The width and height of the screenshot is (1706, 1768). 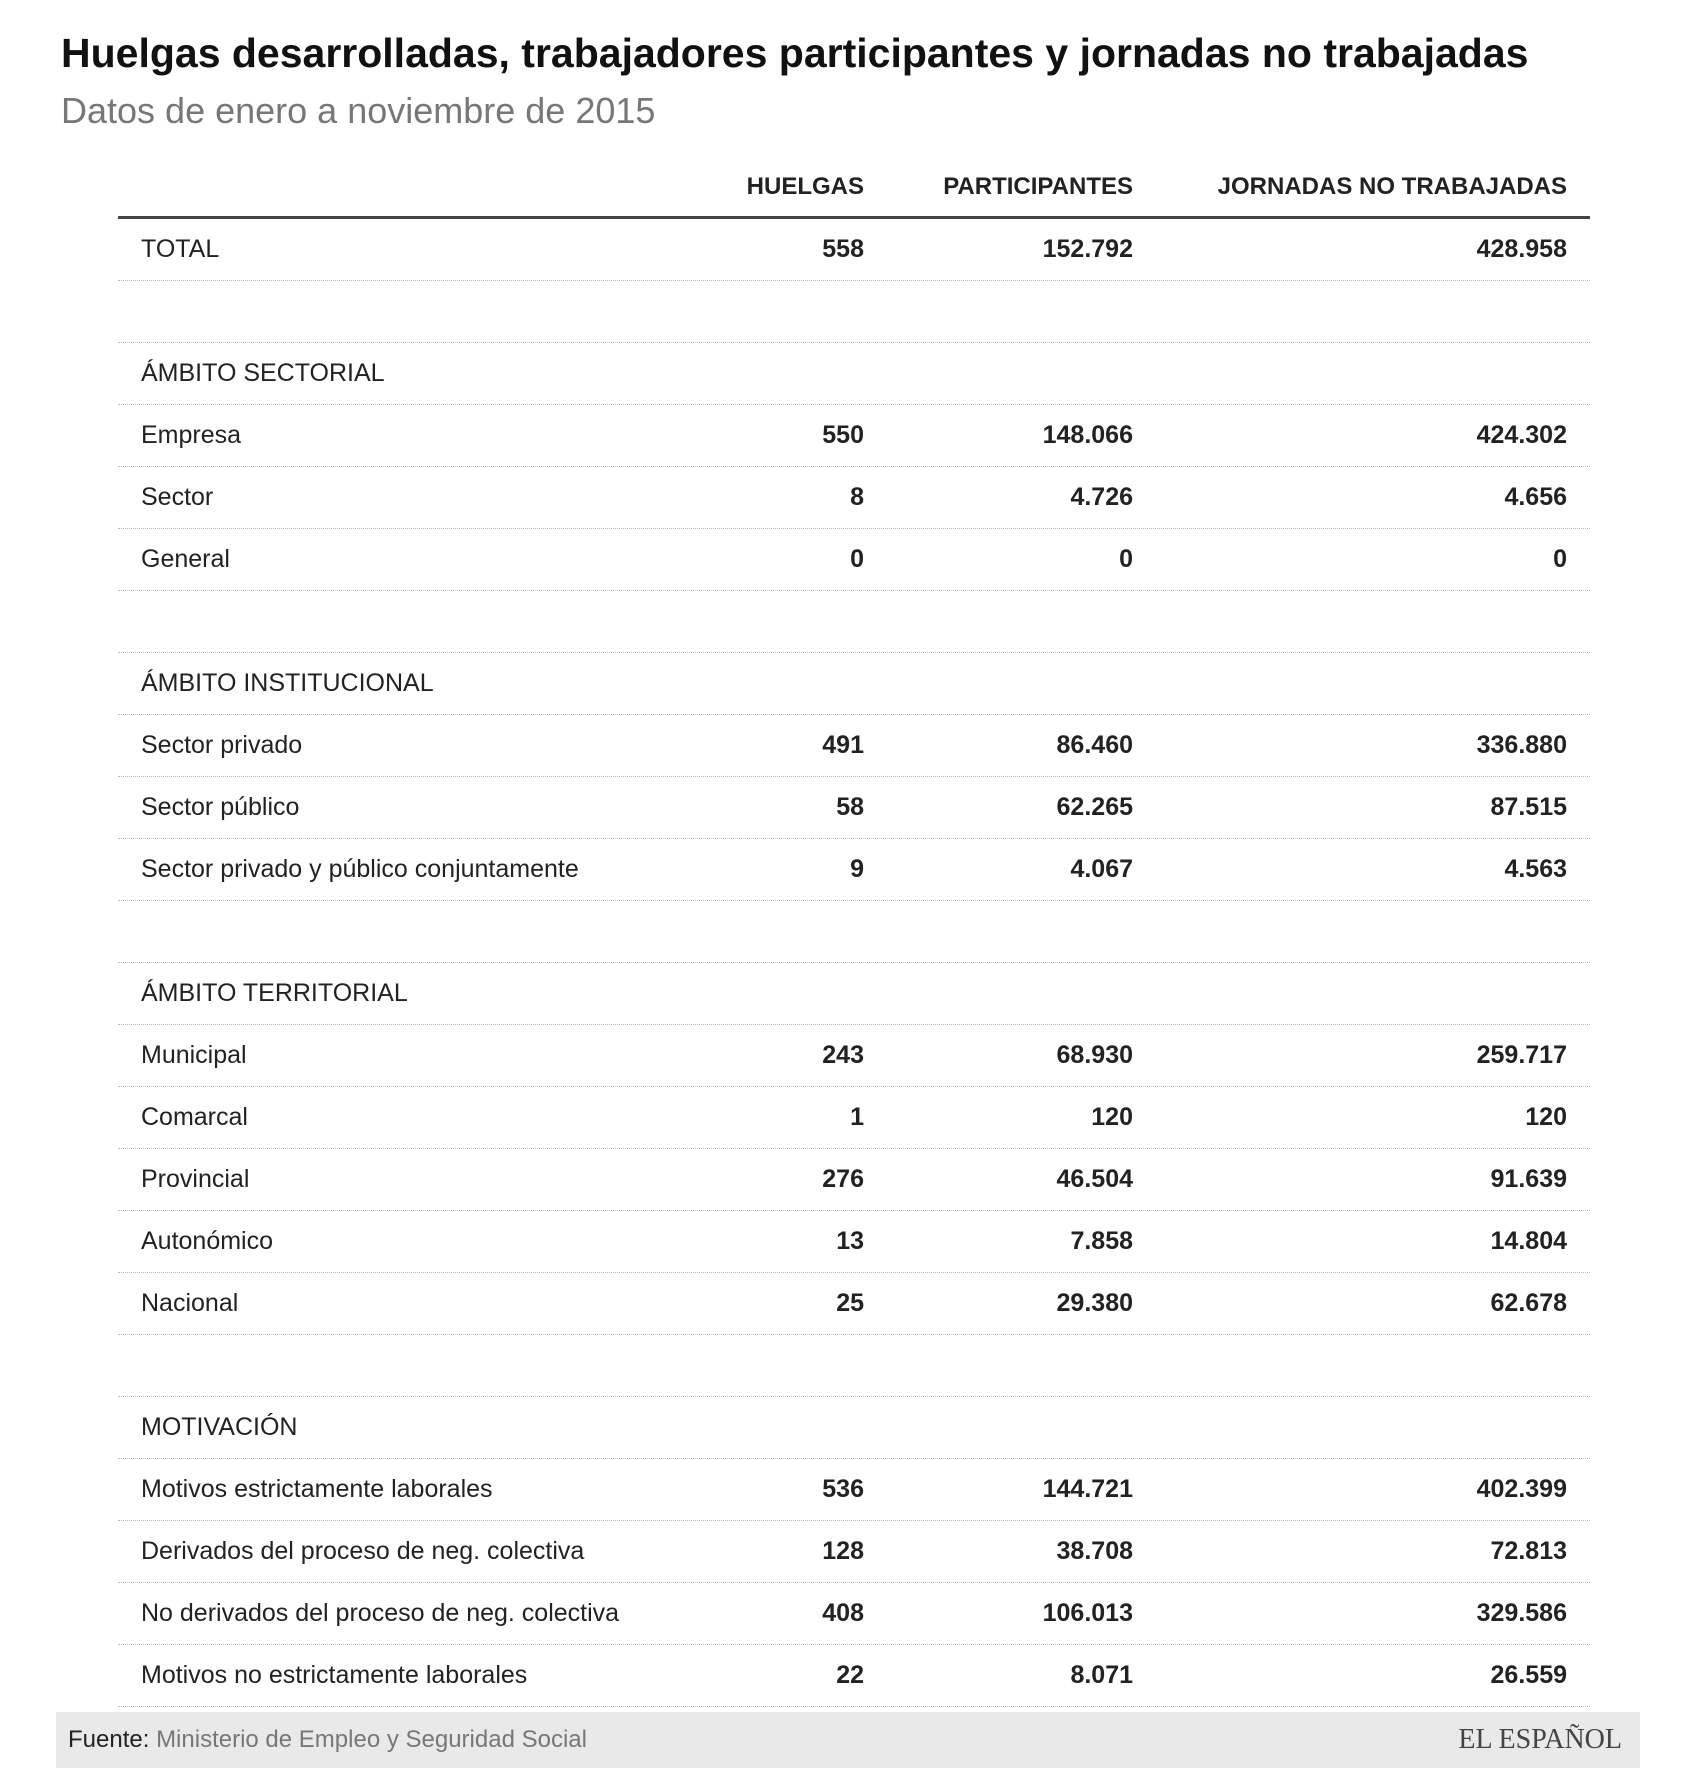 What do you see at coordinates (1087, 435) in the screenshot?
I see `cell-value: 148.066` at bounding box center [1087, 435].